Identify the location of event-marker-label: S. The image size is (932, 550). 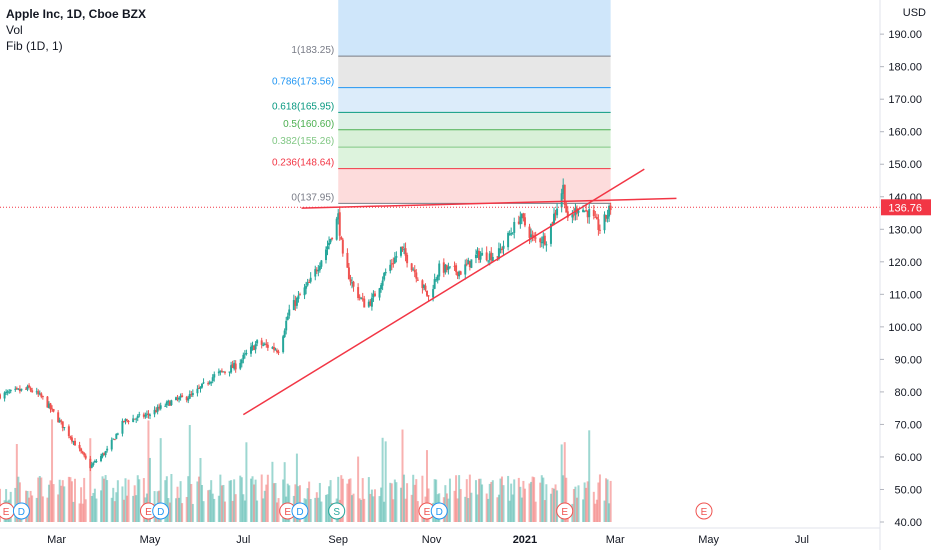
(336, 512).